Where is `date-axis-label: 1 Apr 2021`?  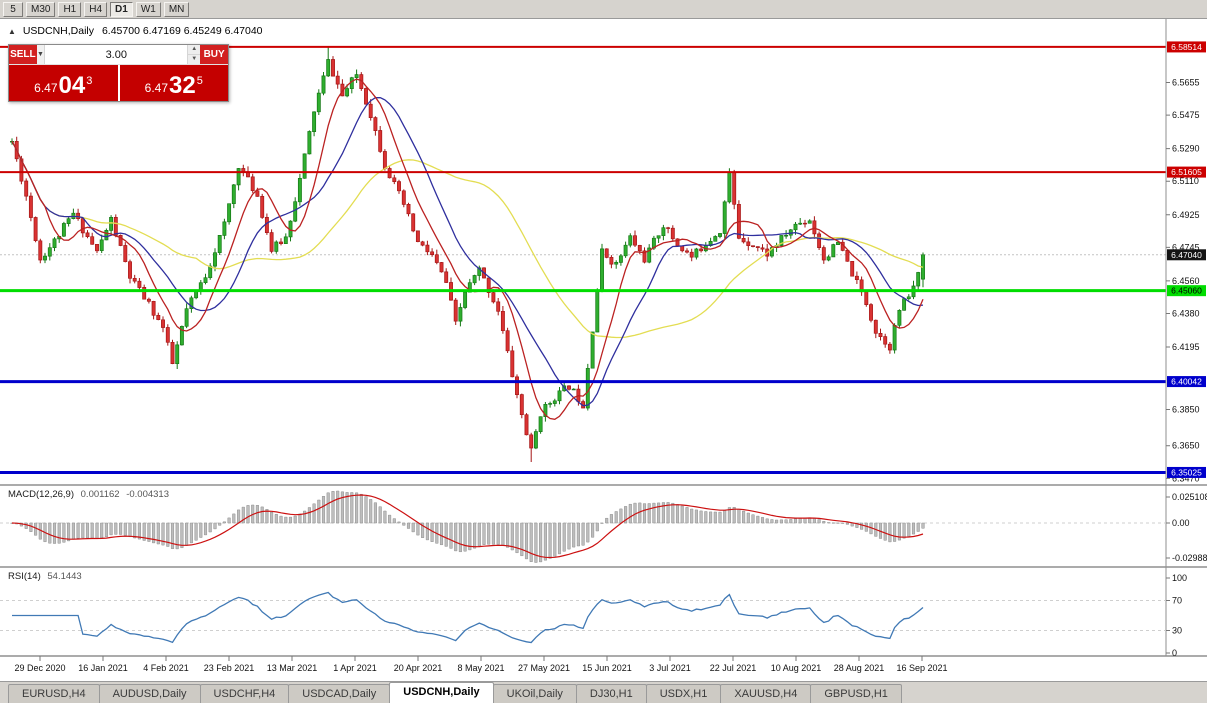 date-axis-label: 1 Apr 2021 is located at coordinates (355, 668).